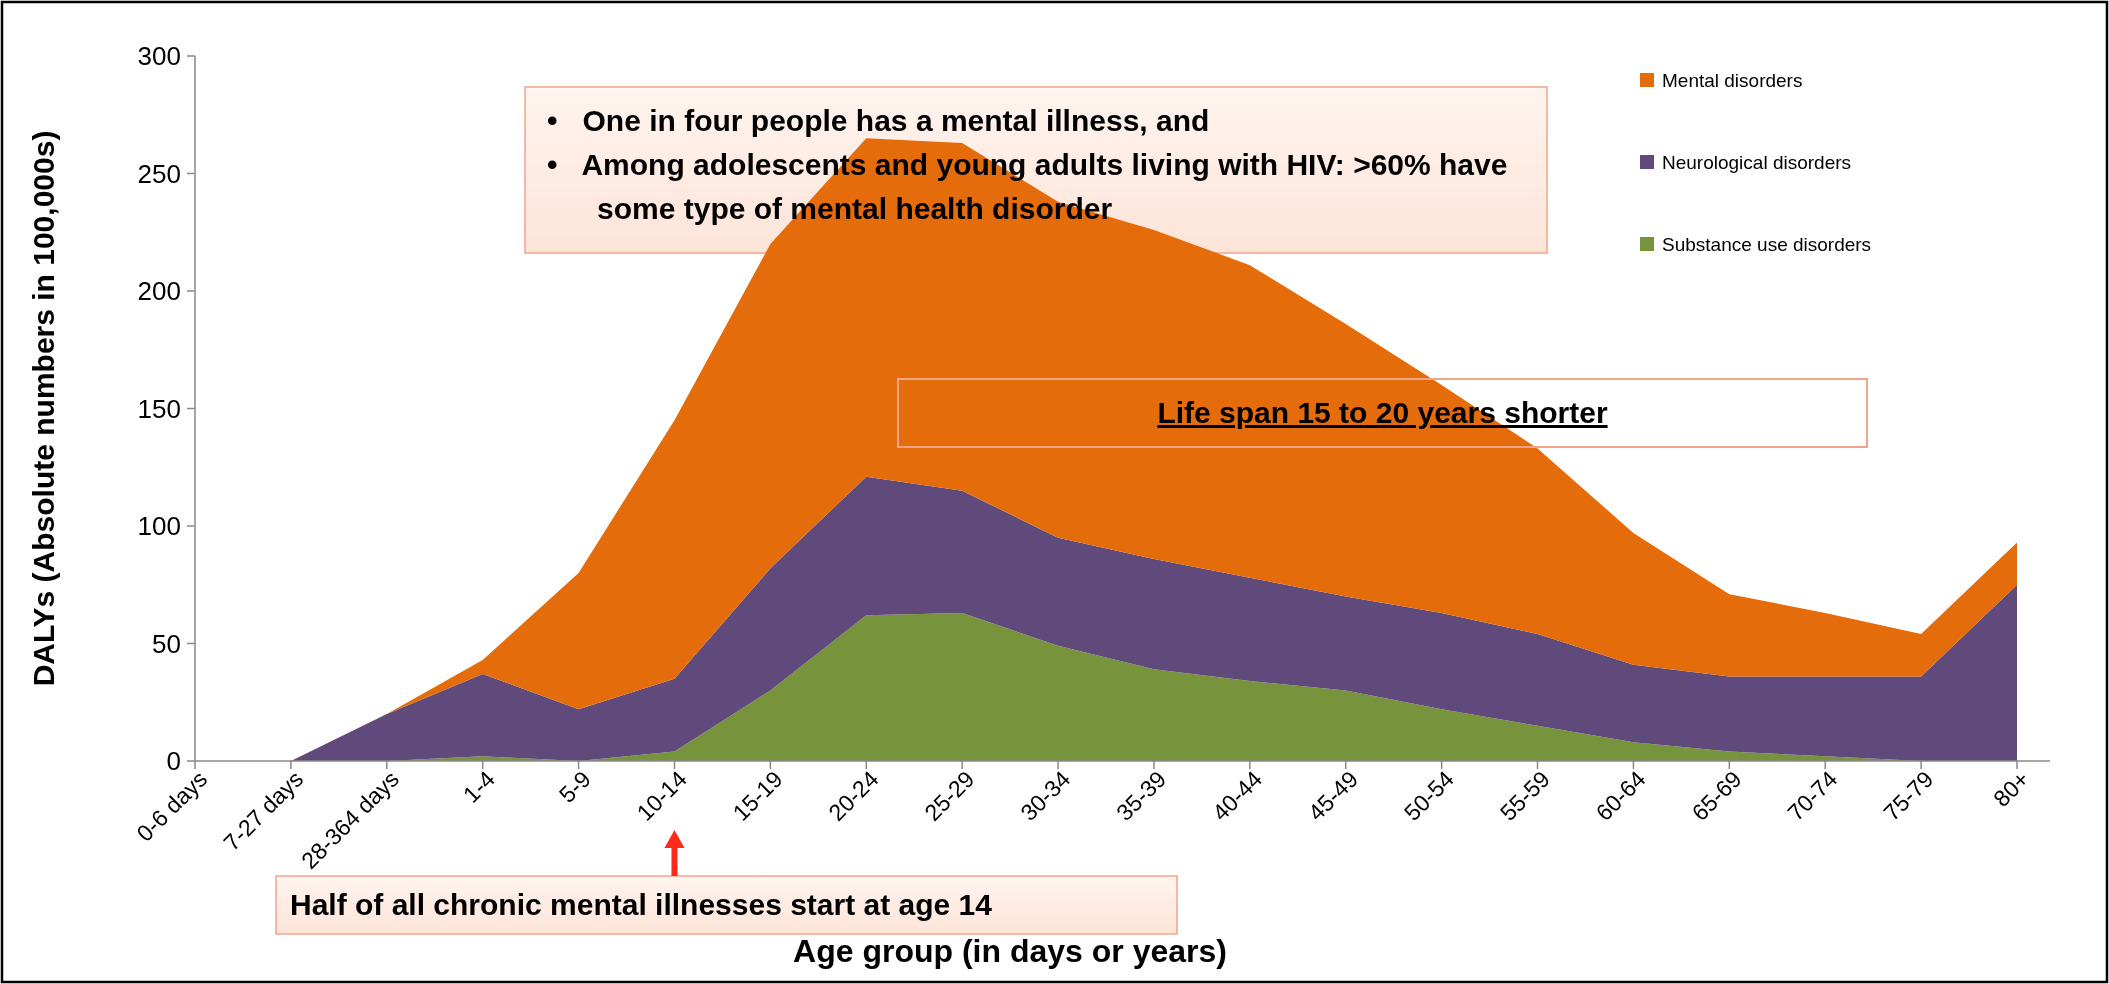  I want to click on x-tick-label: 80+, so click(2011, 788).